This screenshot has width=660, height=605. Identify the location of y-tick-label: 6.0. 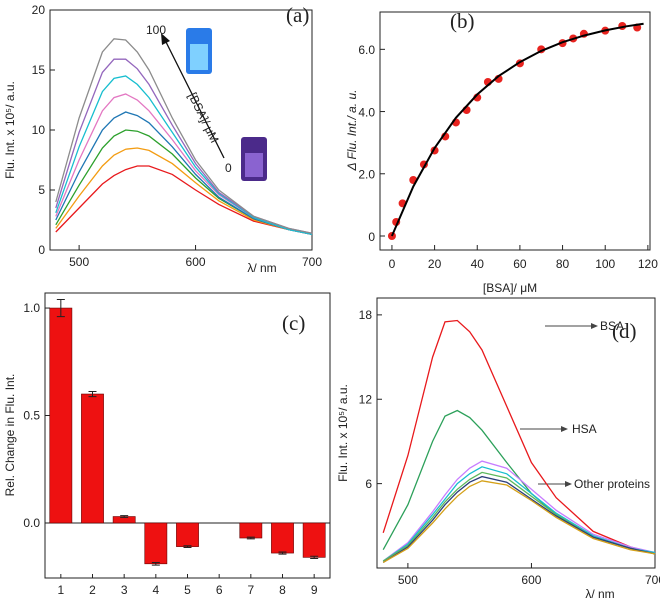
(366, 50).